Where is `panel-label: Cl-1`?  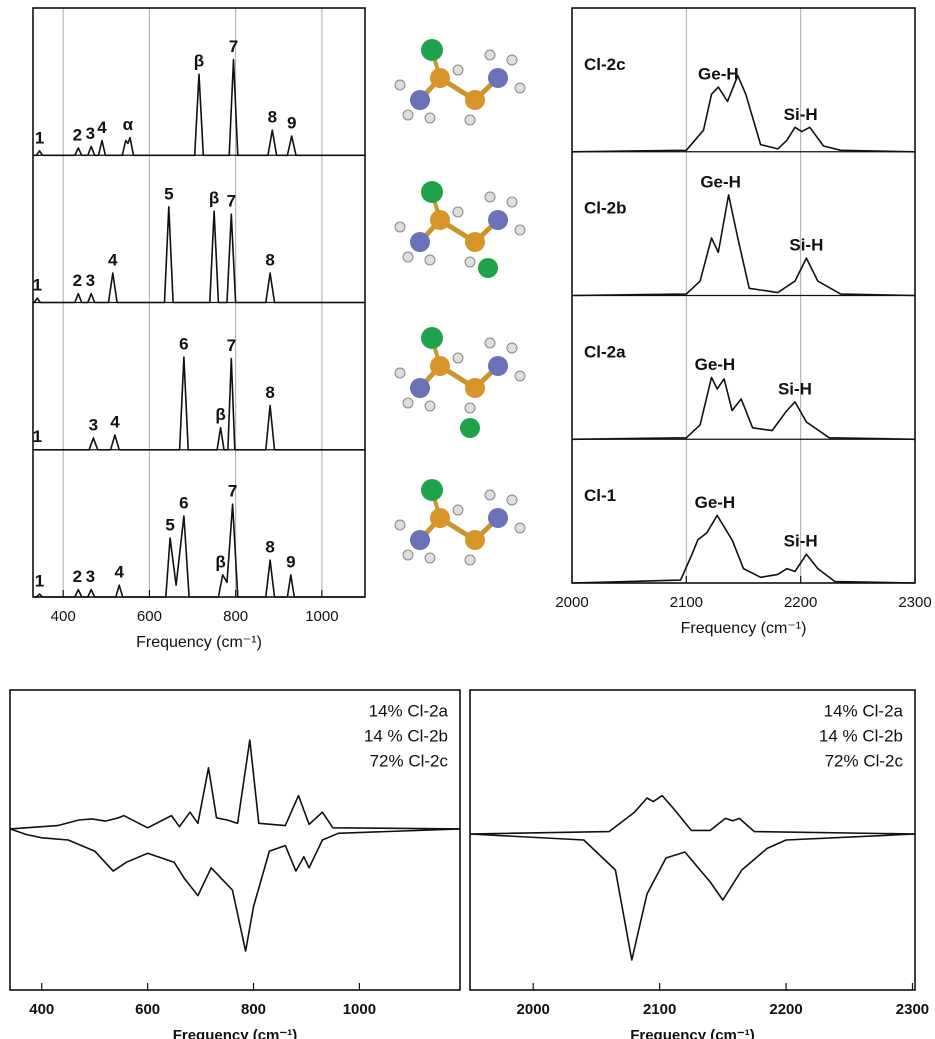 panel-label: Cl-1 is located at coordinates (600, 495).